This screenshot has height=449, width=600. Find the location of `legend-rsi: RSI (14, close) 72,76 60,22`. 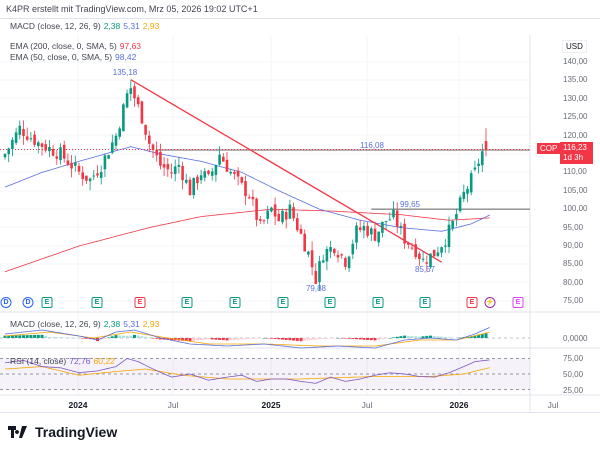

legend-rsi: RSI (14, close) 72,76 60,22 is located at coordinates (62, 361).